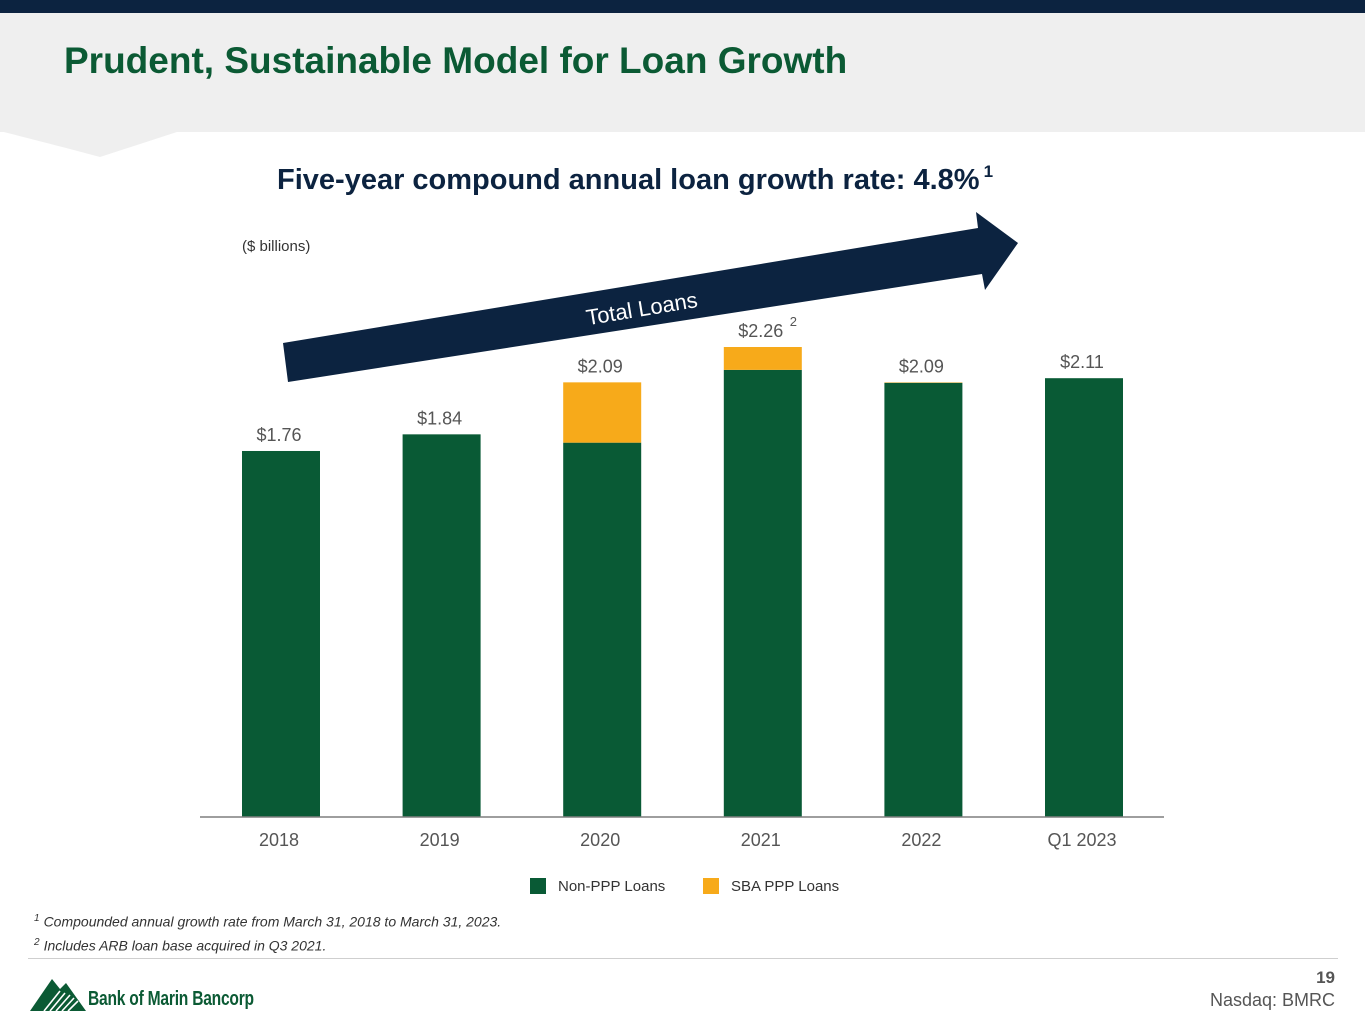 The image size is (1365, 1024). What do you see at coordinates (988, 171) in the screenshot?
I see `chart-title-footnote-marker: 1` at bounding box center [988, 171].